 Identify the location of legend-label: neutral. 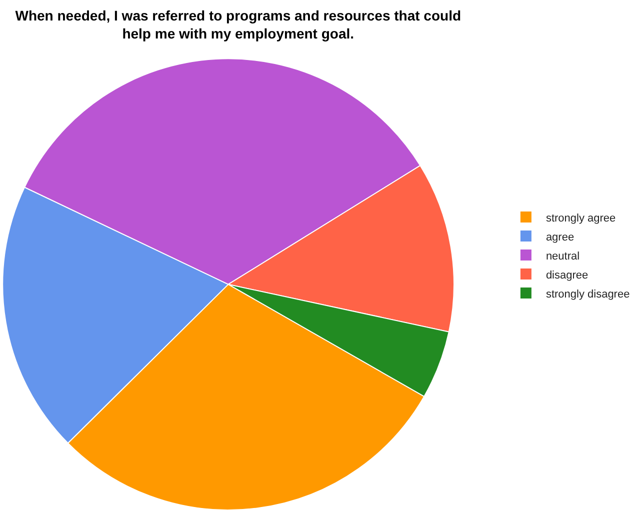
(563, 256).